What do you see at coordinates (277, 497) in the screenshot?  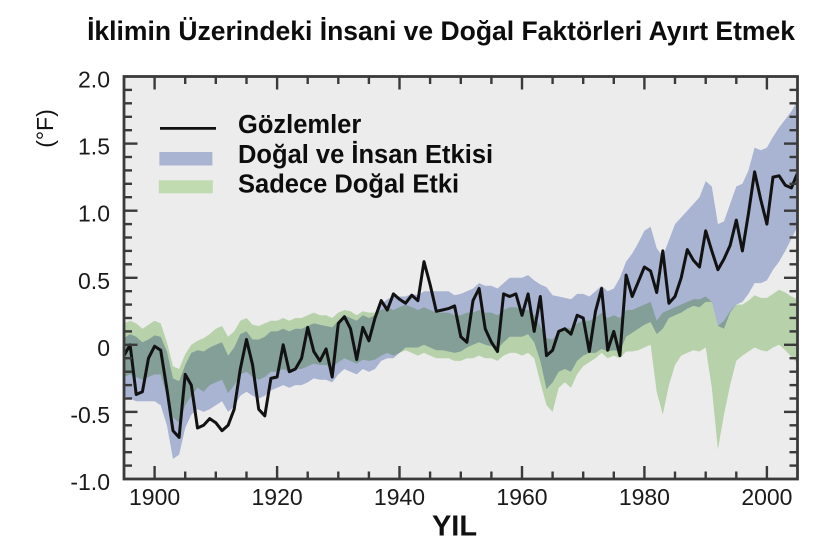 I see `svg-text: 1920` at bounding box center [277, 497].